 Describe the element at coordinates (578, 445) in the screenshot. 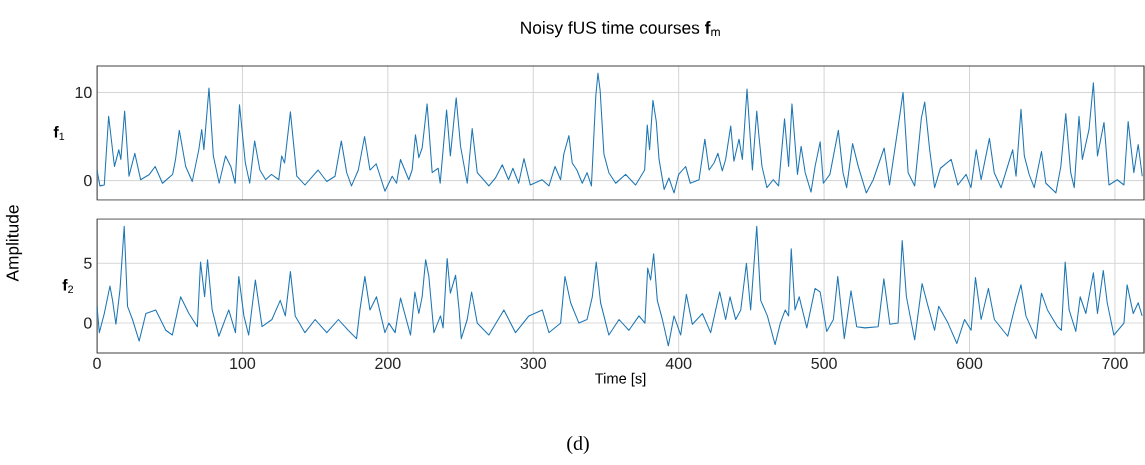

I see `text: (d)` at that location.